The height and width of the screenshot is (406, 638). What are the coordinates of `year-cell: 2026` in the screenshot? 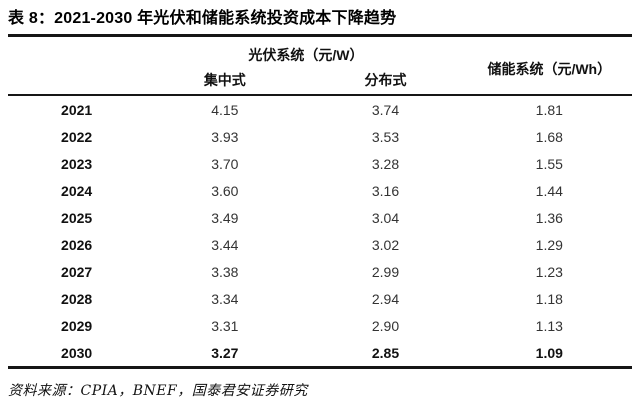 It's located at (77, 244).